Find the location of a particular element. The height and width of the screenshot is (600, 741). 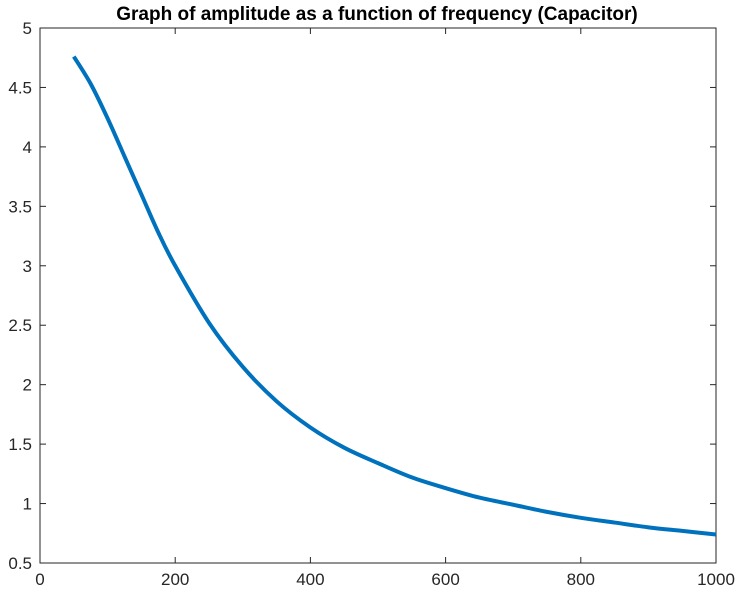

x-tick-label: 600 is located at coordinates (445, 579).